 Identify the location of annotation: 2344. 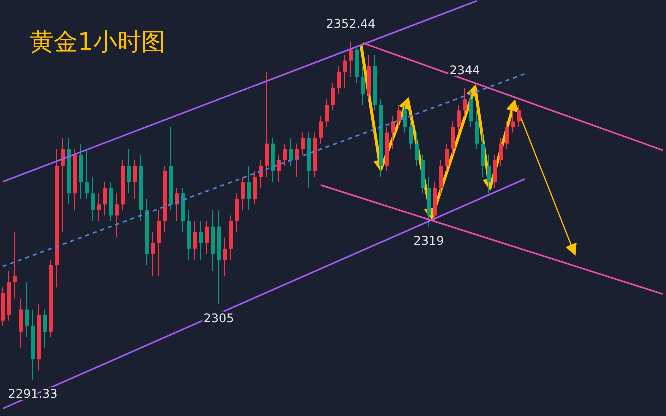
(465, 71).